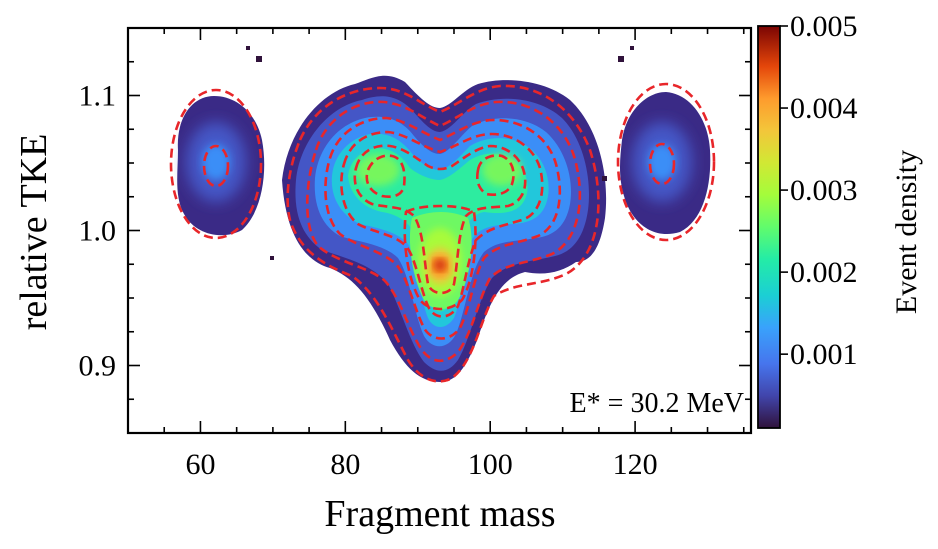 The image size is (938, 549). Describe the element at coordinates (490, 464) in the screenshot. I see `x-tick-label: 100` at that location.